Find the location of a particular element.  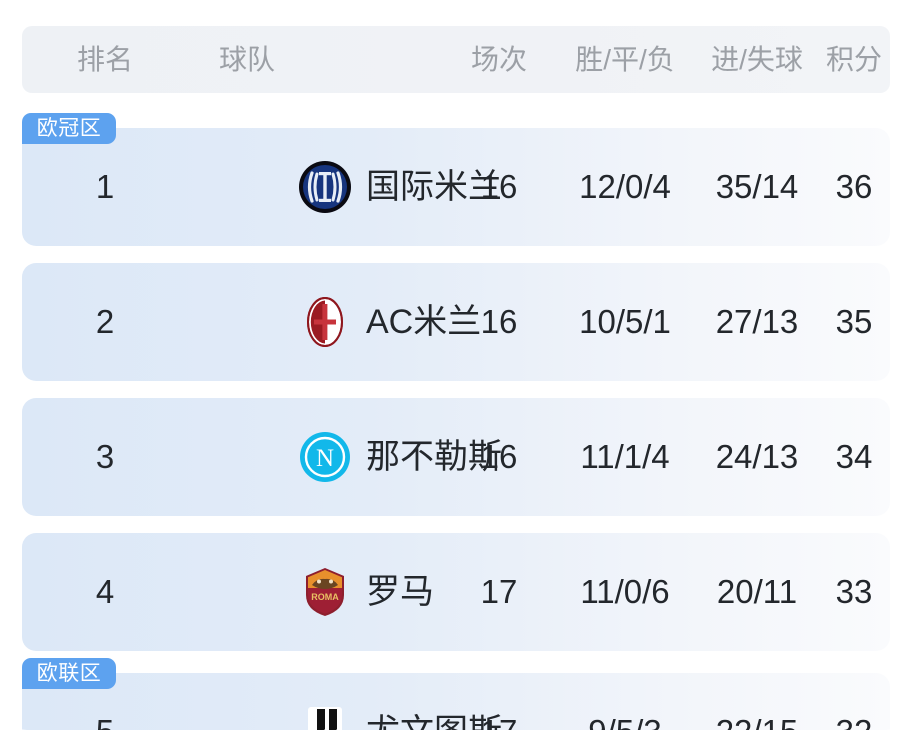

cell-rank: 3 is located at coordinates (105, 456).